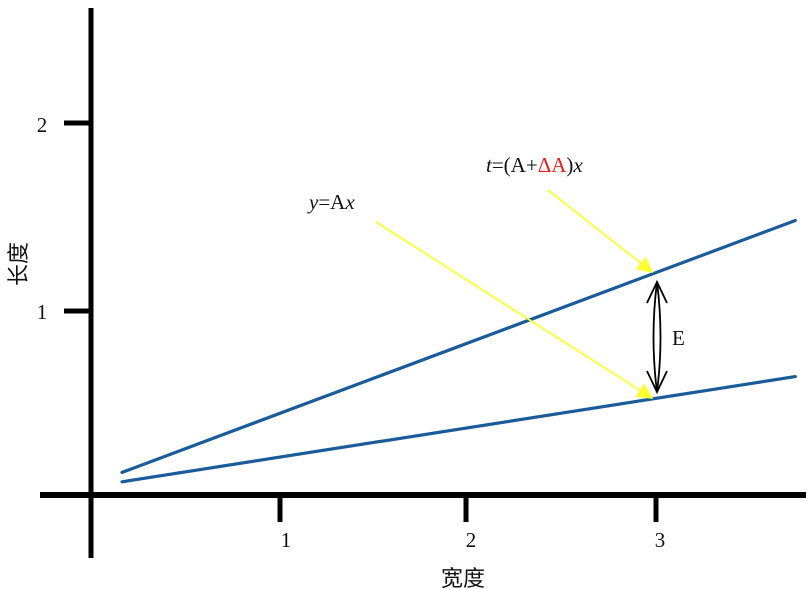 This screenshot has height=589, width=809. I want to click on gap-arrow, so click(657, 337).